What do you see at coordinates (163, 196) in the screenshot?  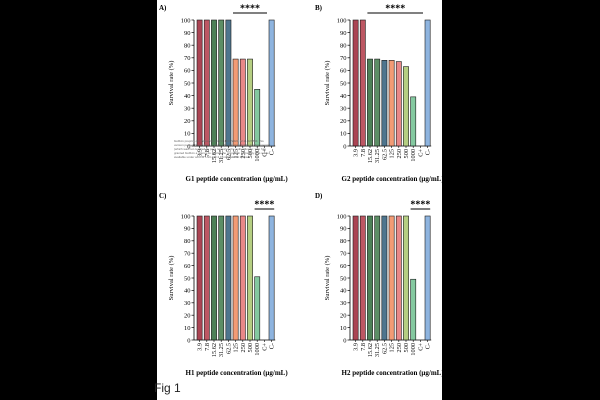 I see `panel-label: C)` at bounding box center [163, 196].